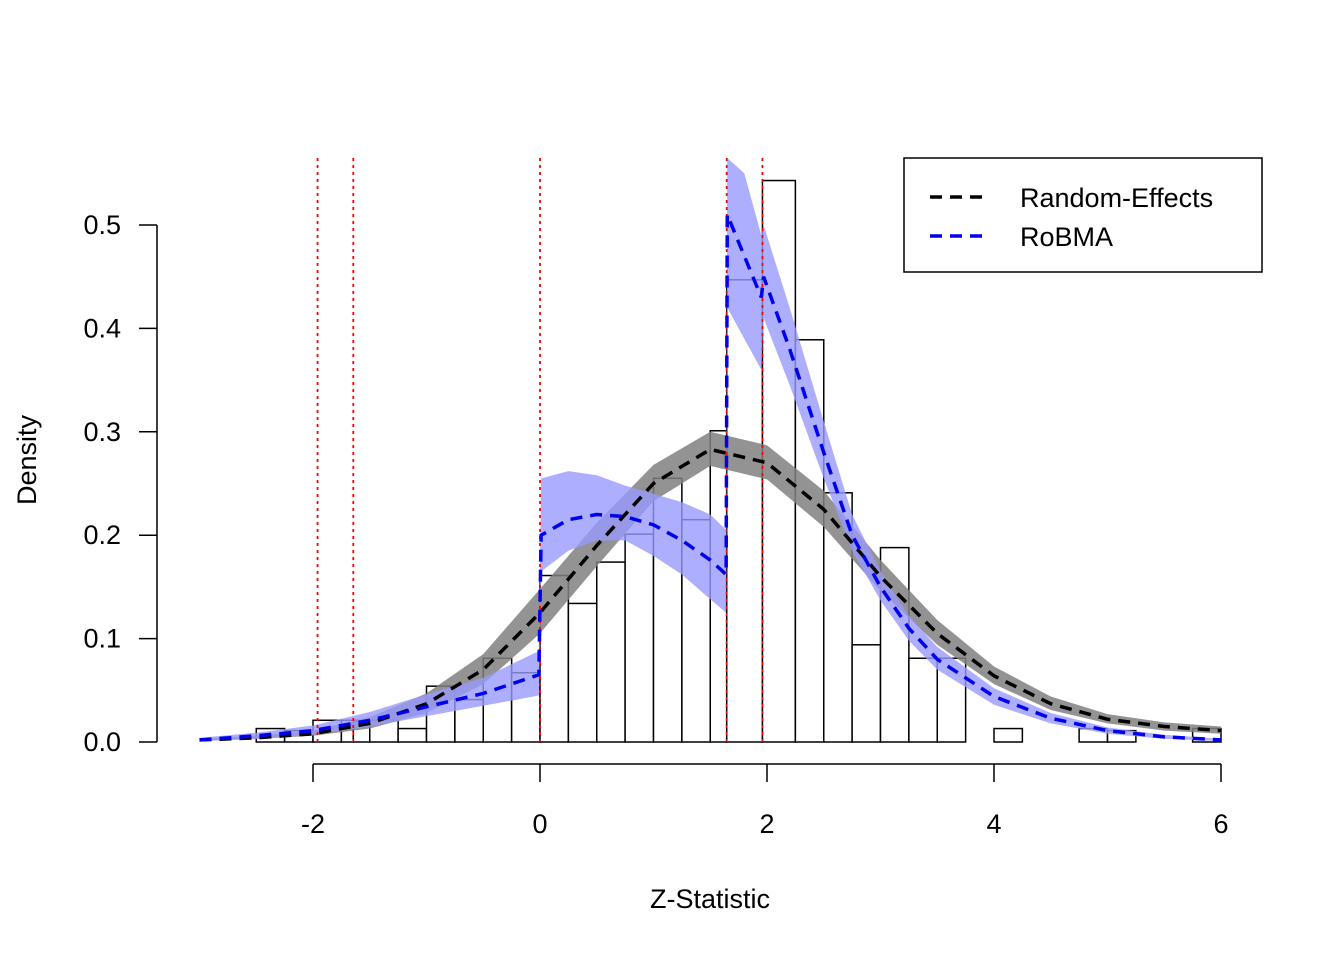 This screenshot has height=960, width=1344. What do you see at coordinates (1116, 198) in the screenshot?
I see `legend-label-random-effects: Random-Effects` at bounding box center [1116, 198].